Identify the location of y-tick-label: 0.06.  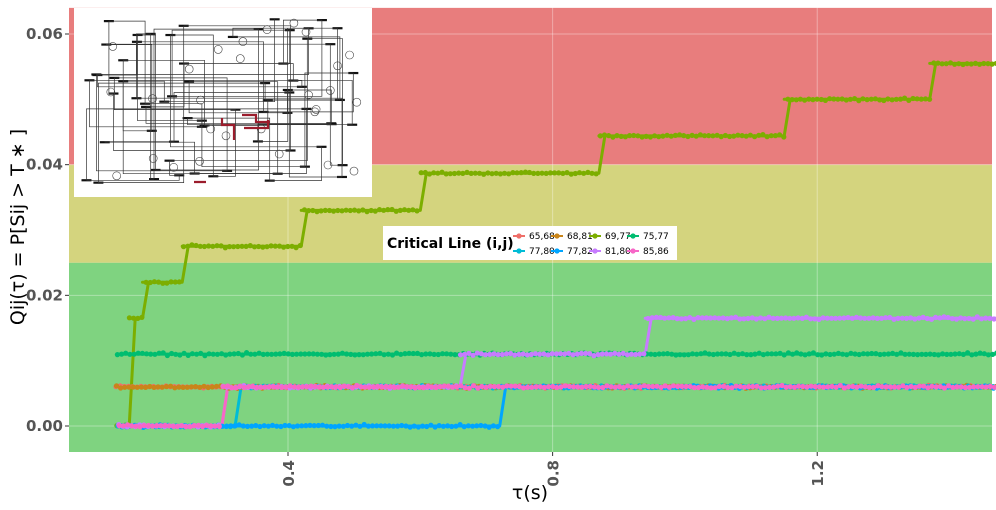
(44, 34).